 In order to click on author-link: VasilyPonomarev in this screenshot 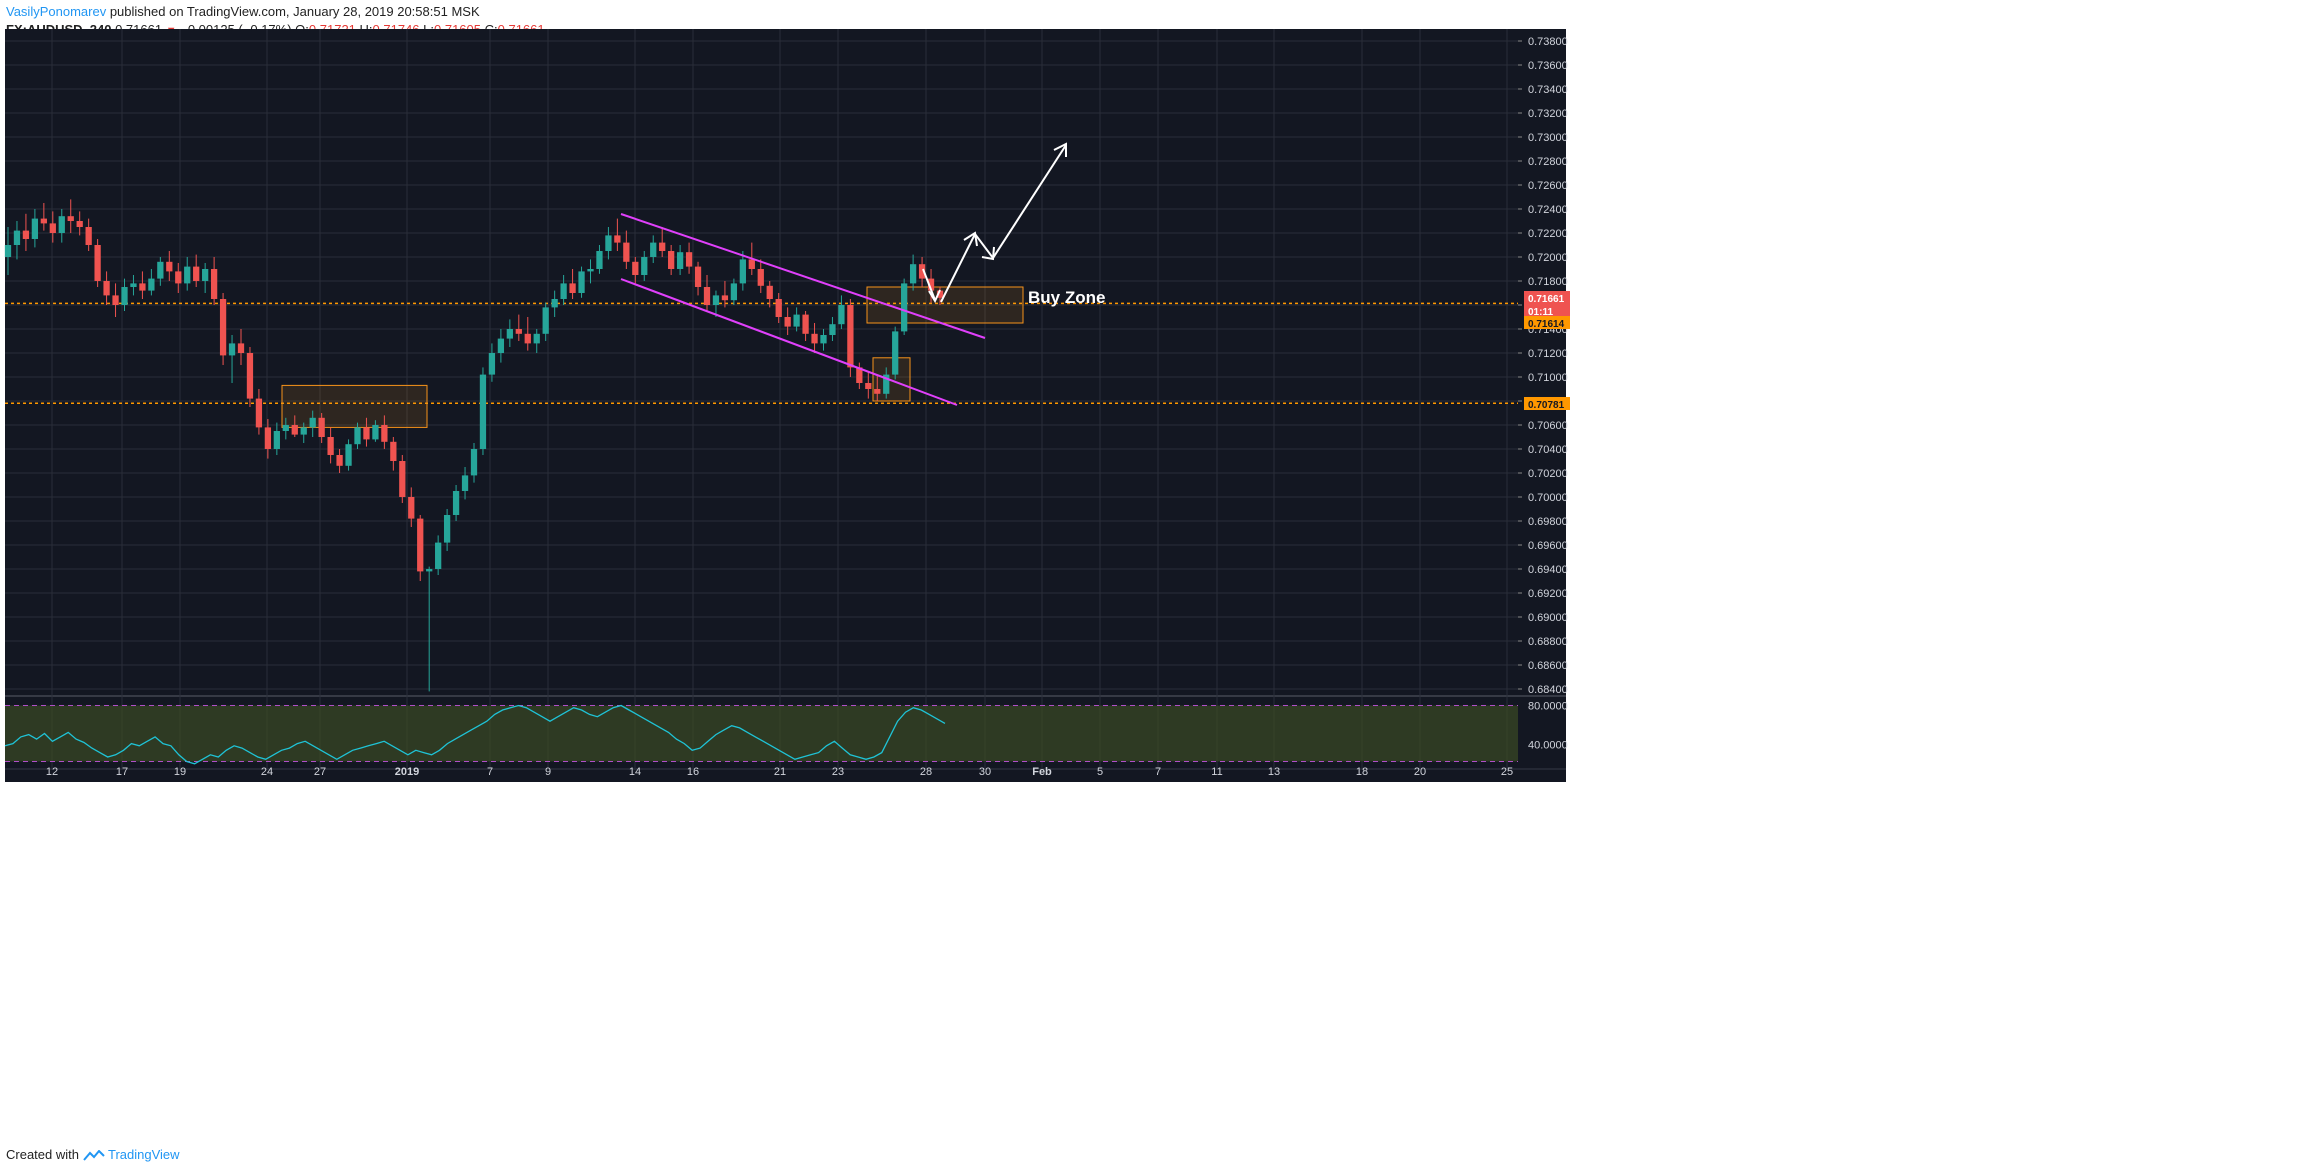, I will do `click(56, 11)`.